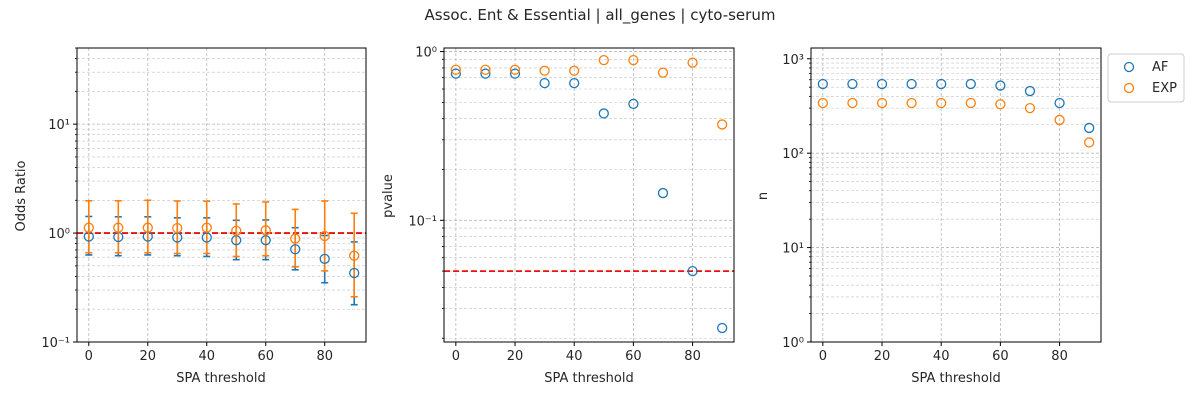 This screenshot has width=1200, height=400. Describe the element at coordinates (206, 356) in the screenshot. I see `odds-ratio-x-tick-label: 40` at that location.